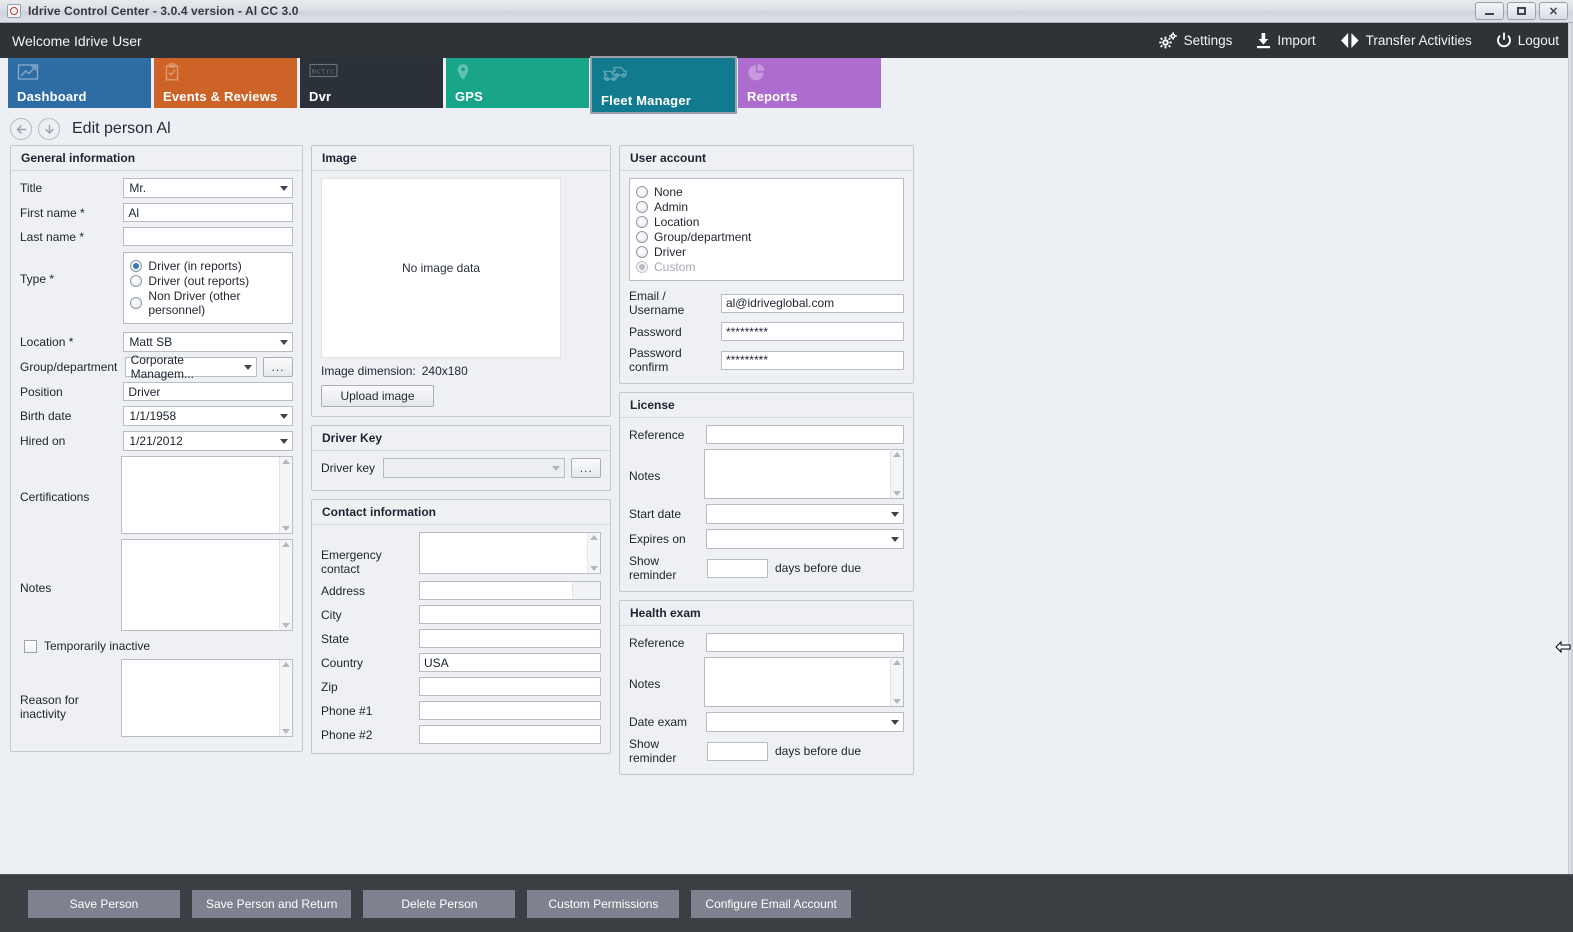  I want to click on close-button: ✕, so click(1553, 11).